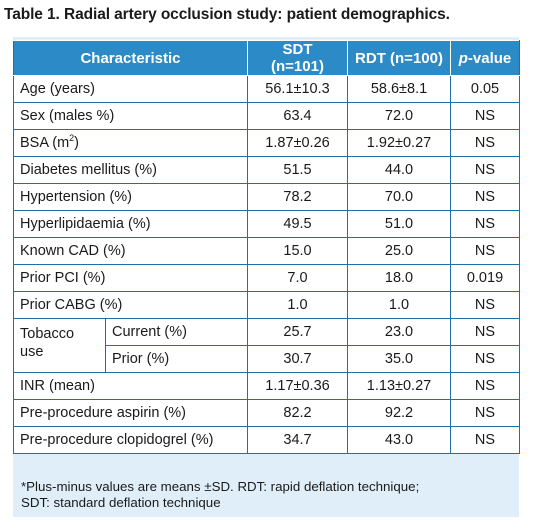 This screenshot has height=529, width=533. What do you see at coordinates (399, 58) in the screenshot?
I see `header-rdt: RDT (n=100)` at bounding box center [399, 58].